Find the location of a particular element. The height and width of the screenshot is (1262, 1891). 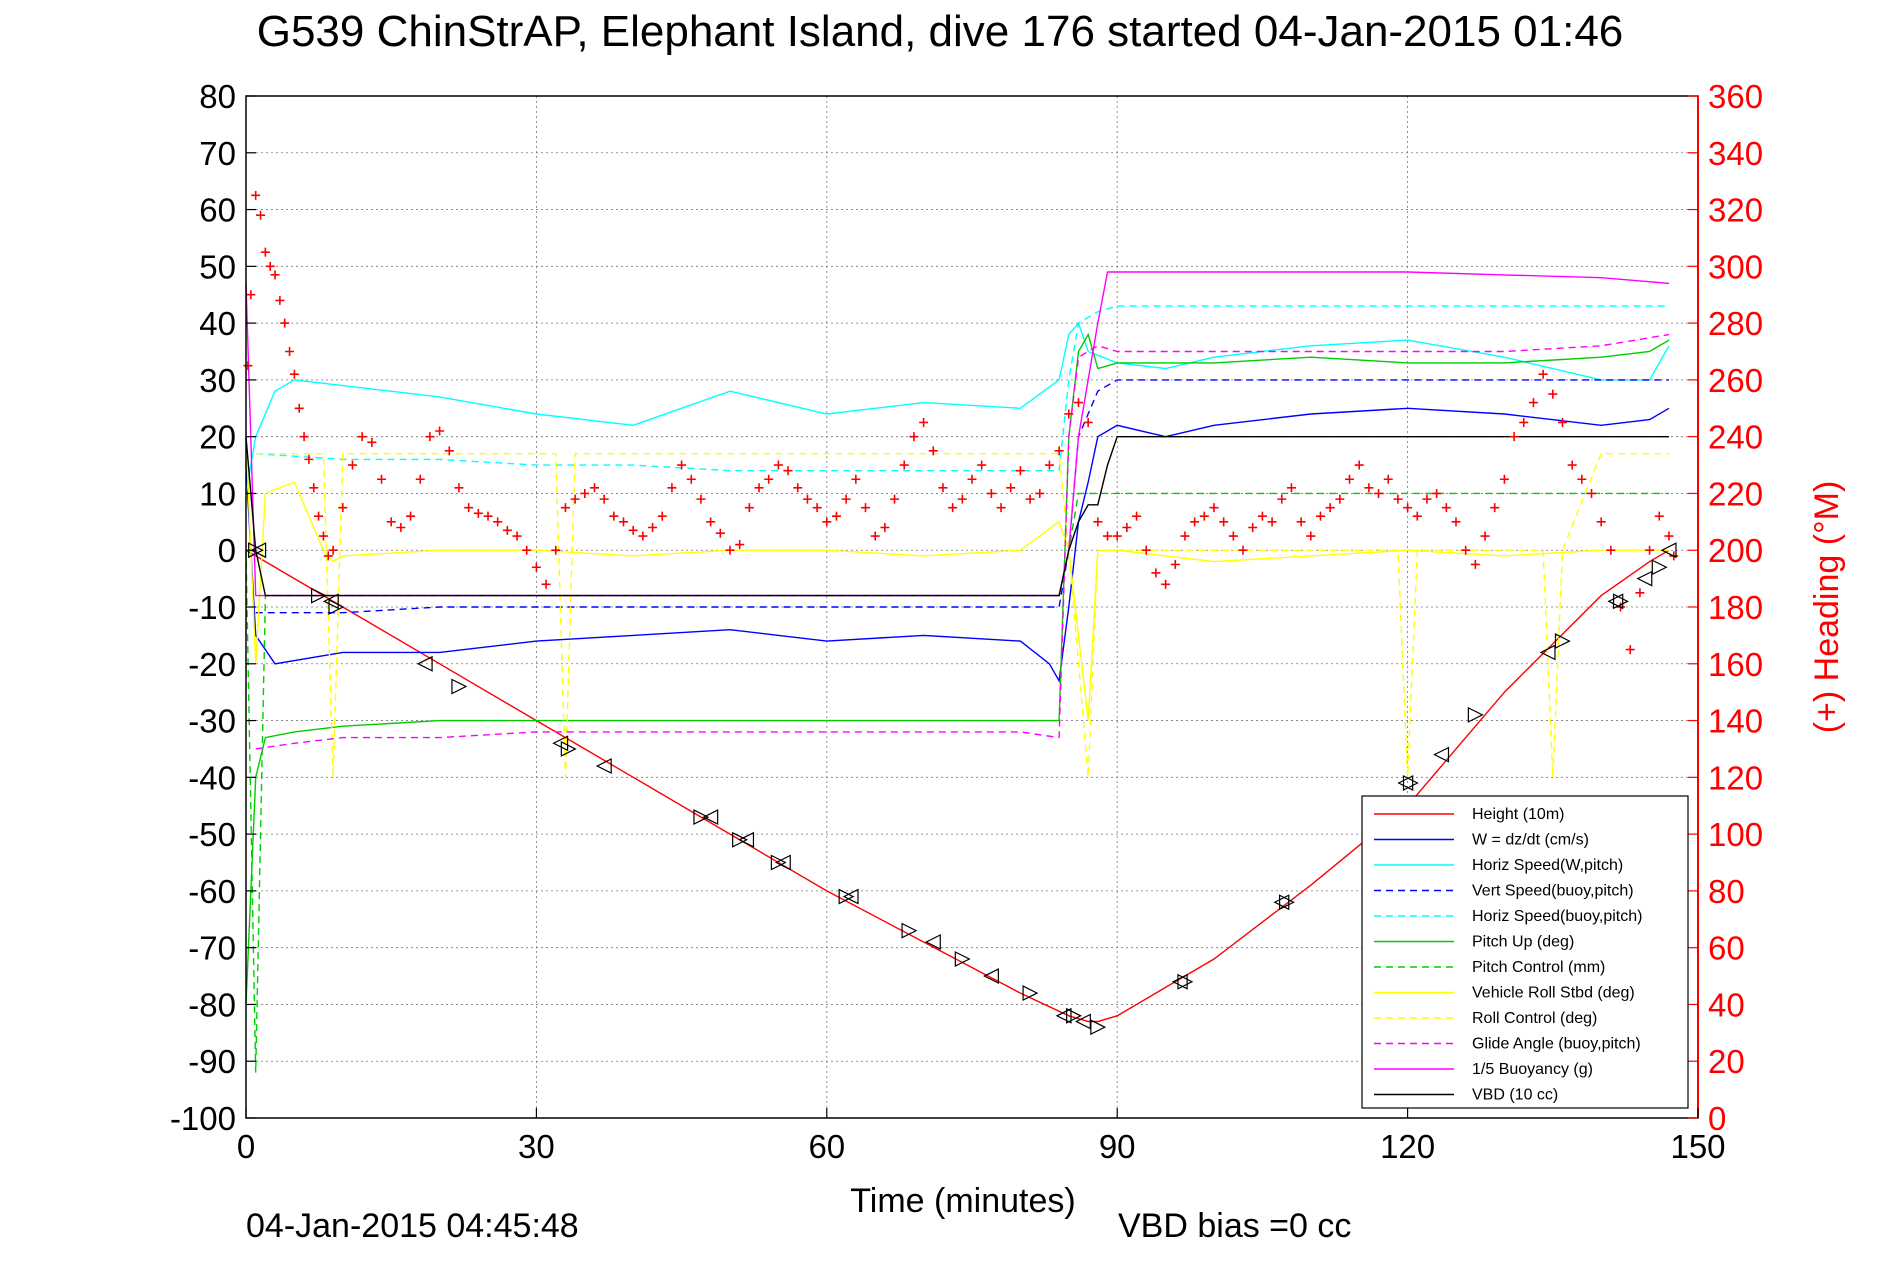

legend-label-8: Vehicle Roll Stbd (deg) is located at coordinates (1553, 993).